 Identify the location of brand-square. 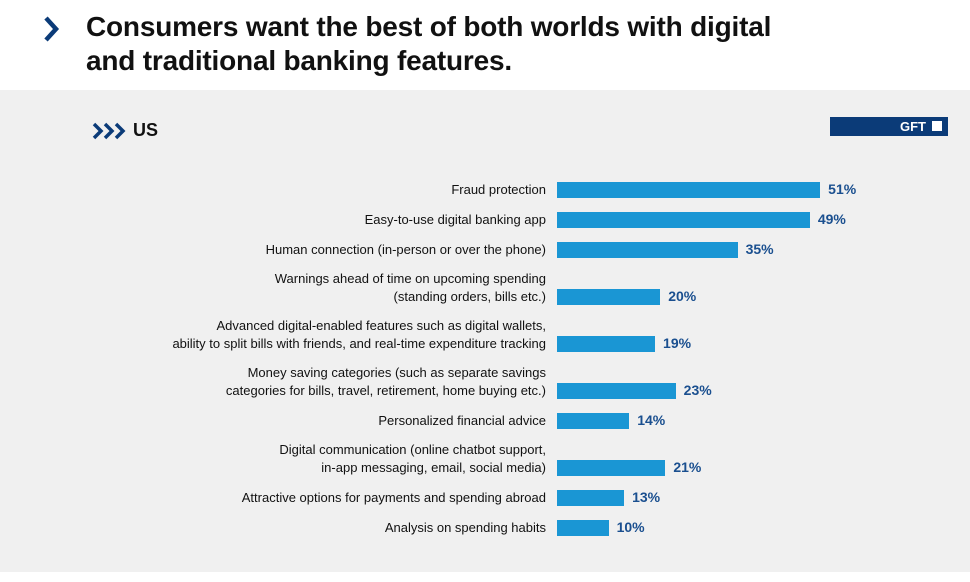
(937, 126).